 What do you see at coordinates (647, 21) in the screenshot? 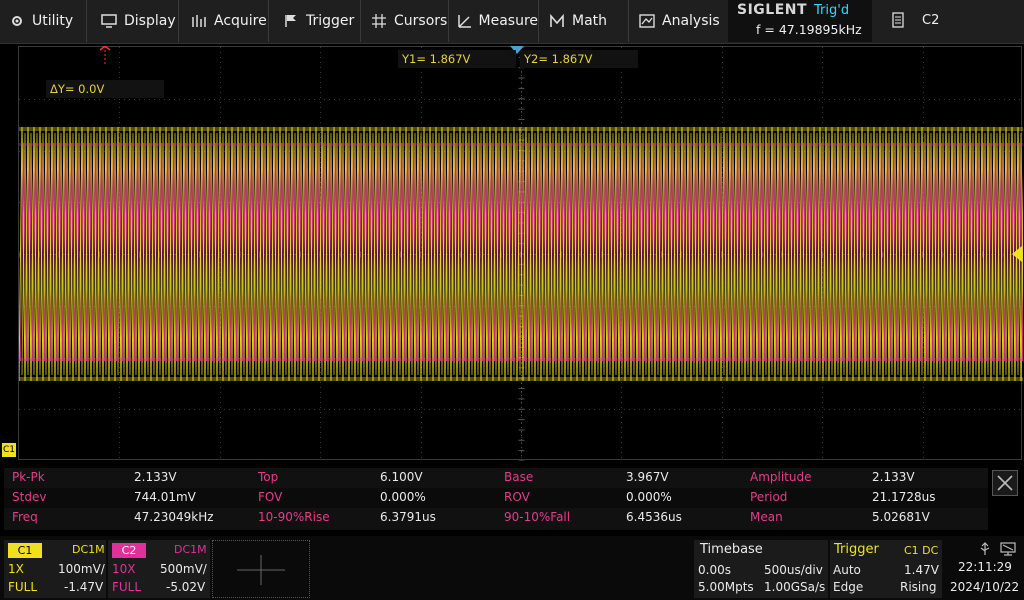
I see `analysis-icon` at bounding box center [647, 21].